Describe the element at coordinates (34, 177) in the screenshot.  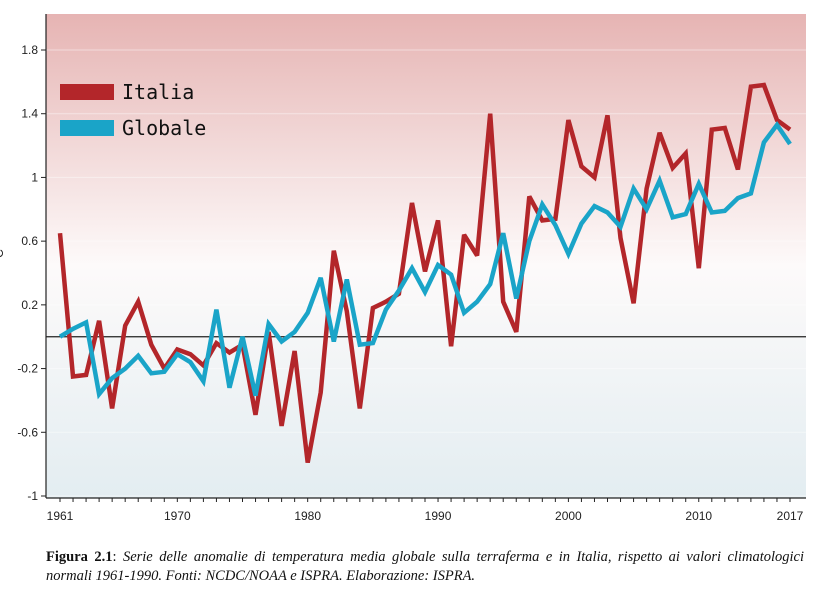
I see `y-tick-label: 1` at that location.